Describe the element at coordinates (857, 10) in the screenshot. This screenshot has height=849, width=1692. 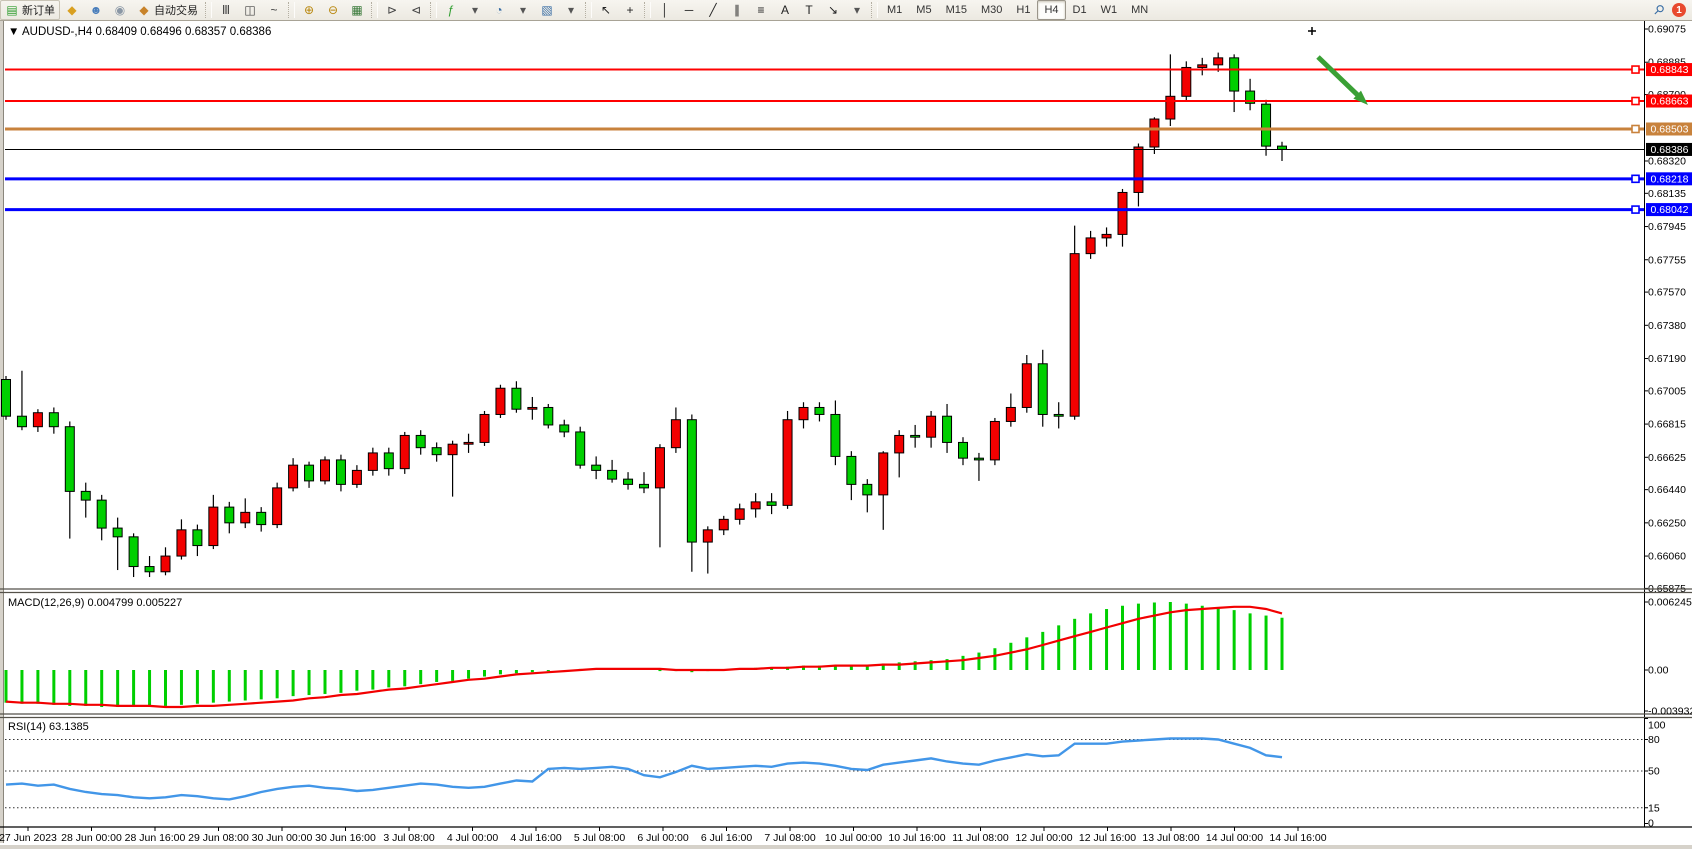
I see `arrows-dropdown-button: ▾` at that location.